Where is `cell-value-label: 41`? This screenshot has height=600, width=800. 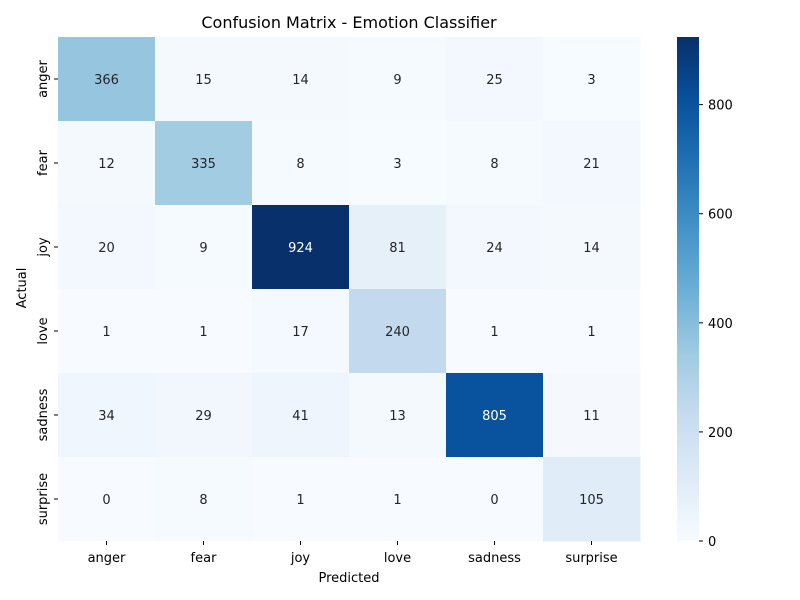
cell-value-label: 41 is located at coordinates (300, 416).